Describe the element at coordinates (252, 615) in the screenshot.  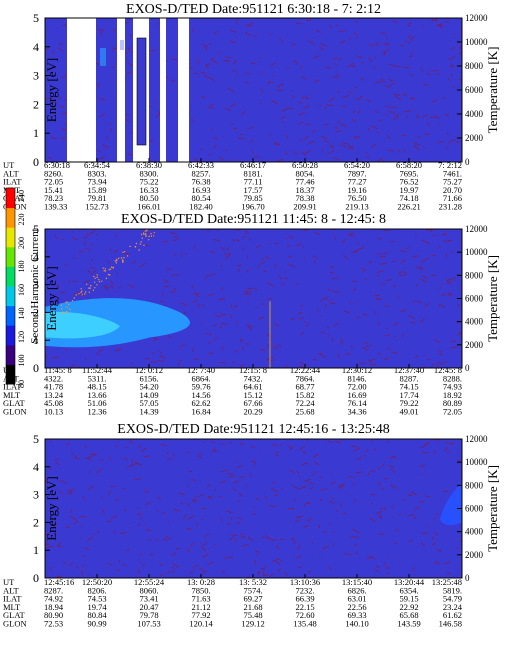
I see `table-cell: 75.48` at that location.